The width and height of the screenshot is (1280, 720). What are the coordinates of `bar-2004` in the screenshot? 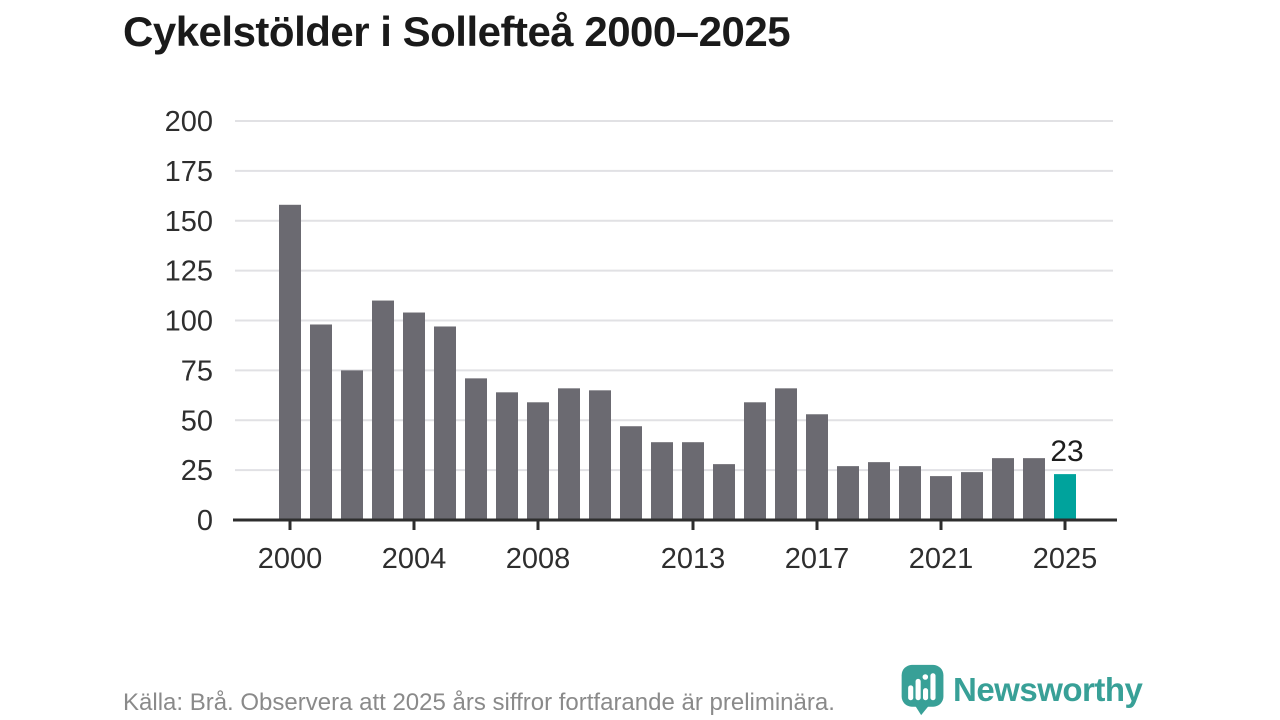 It's located at (414, 416).